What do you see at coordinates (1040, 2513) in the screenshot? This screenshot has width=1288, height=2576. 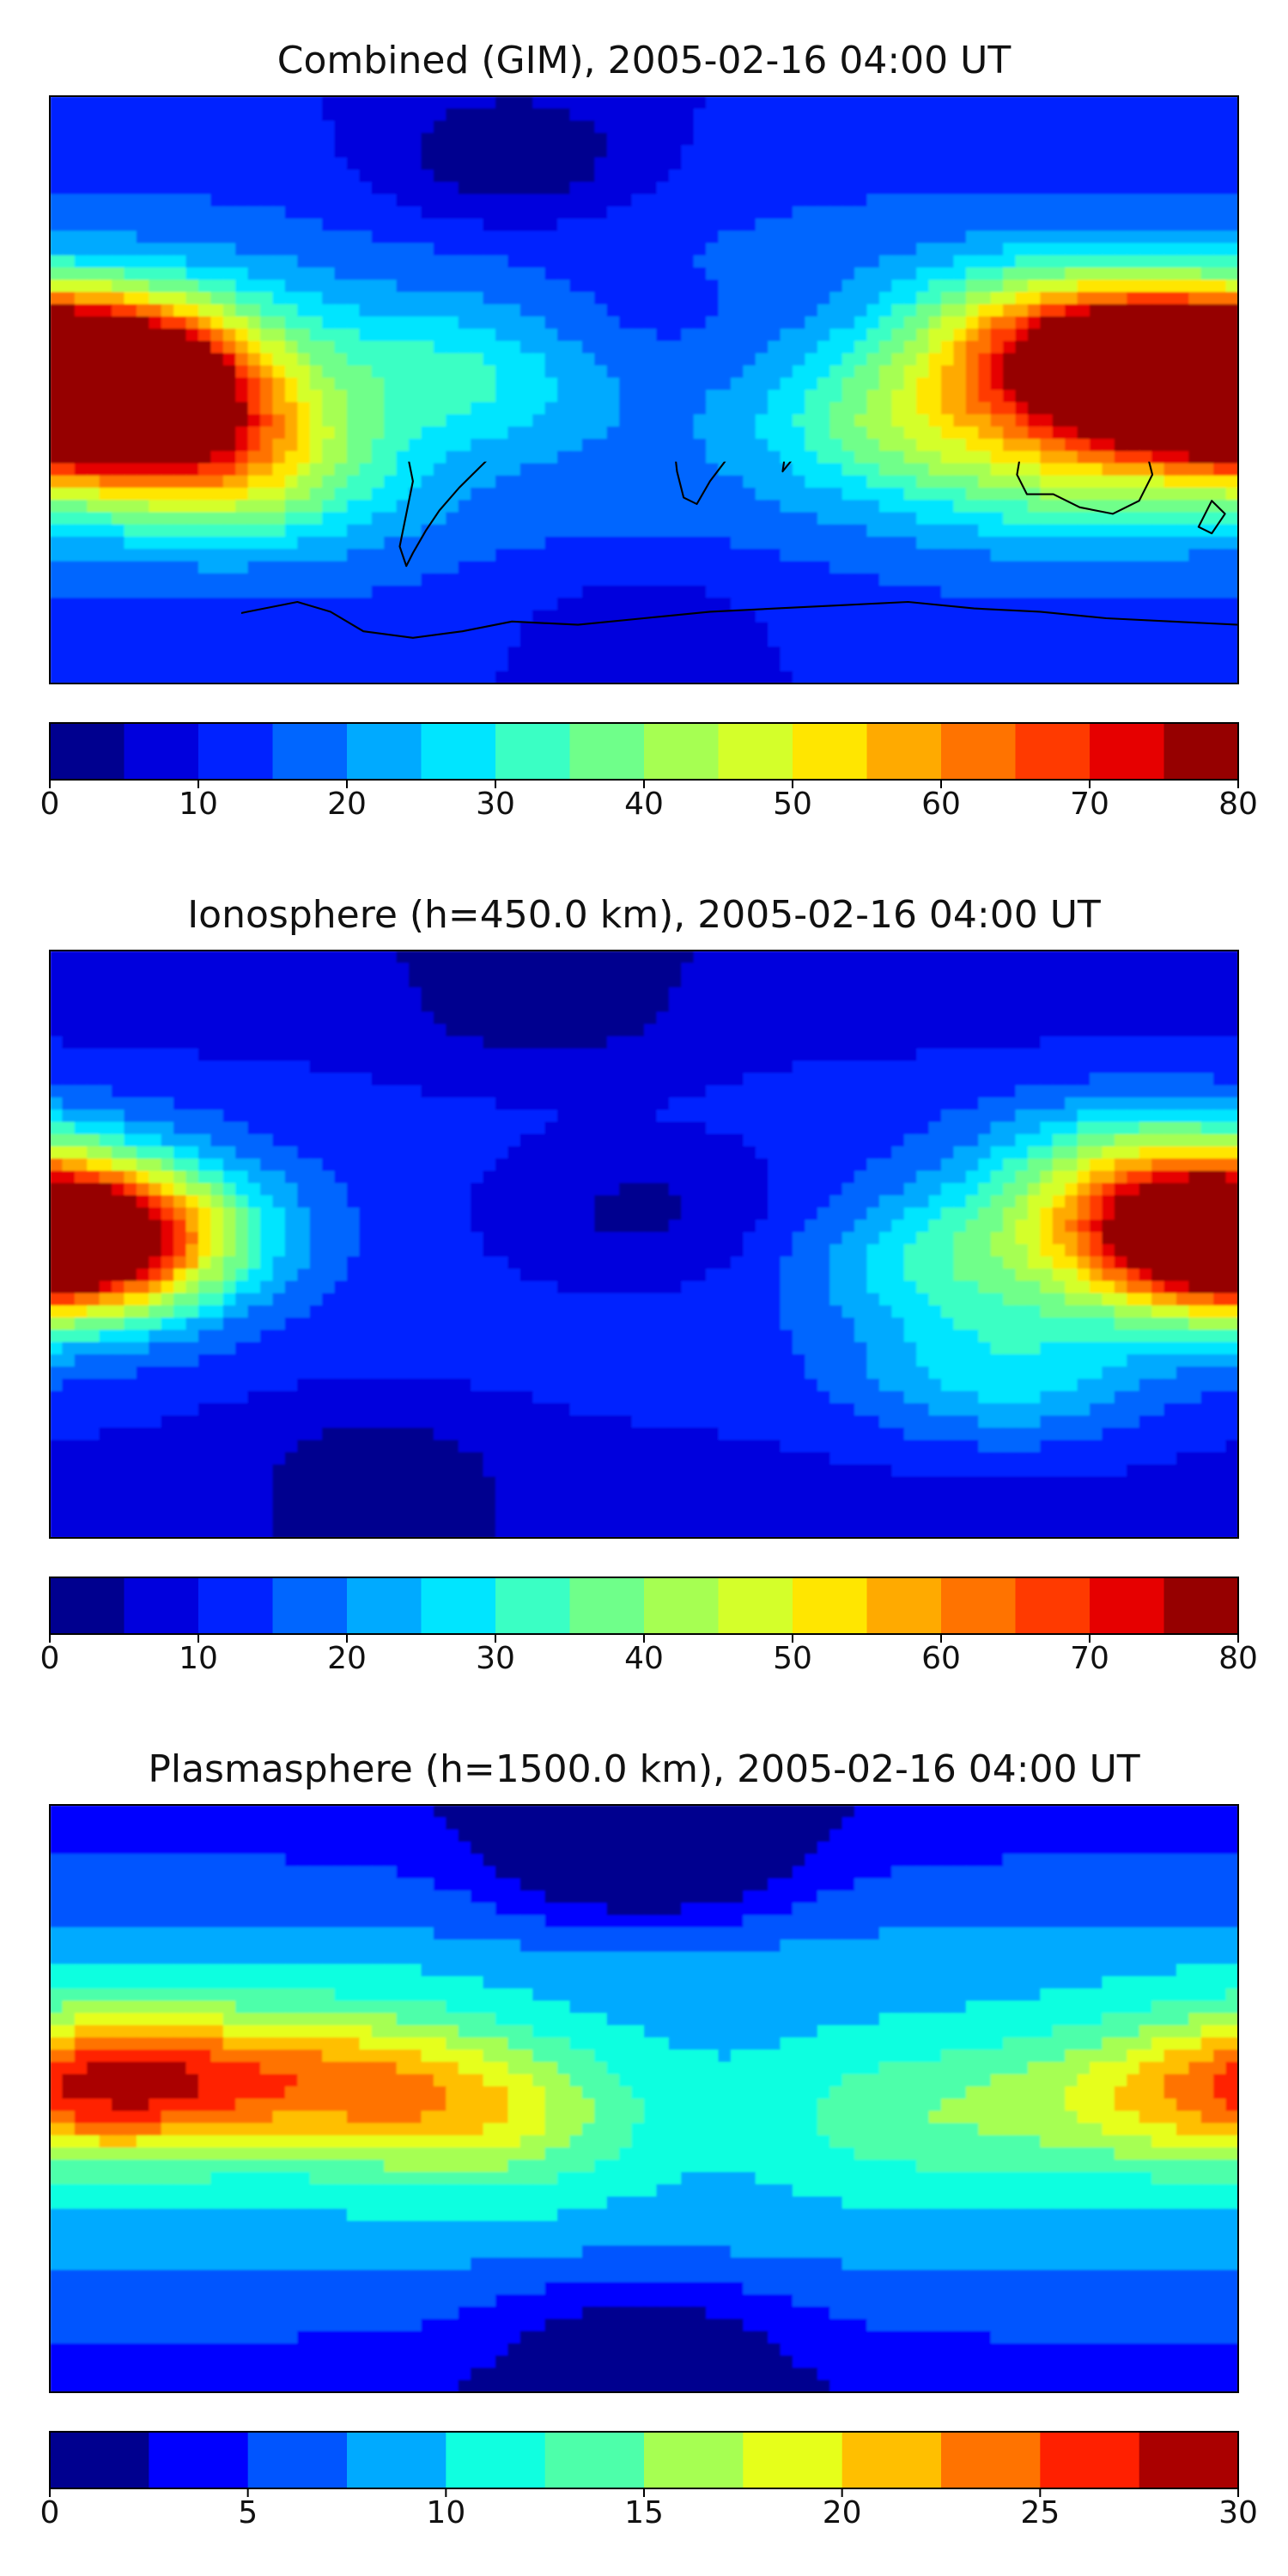 I see `colorbar-tick-label: 25` at bounding box center [1040, 2513].